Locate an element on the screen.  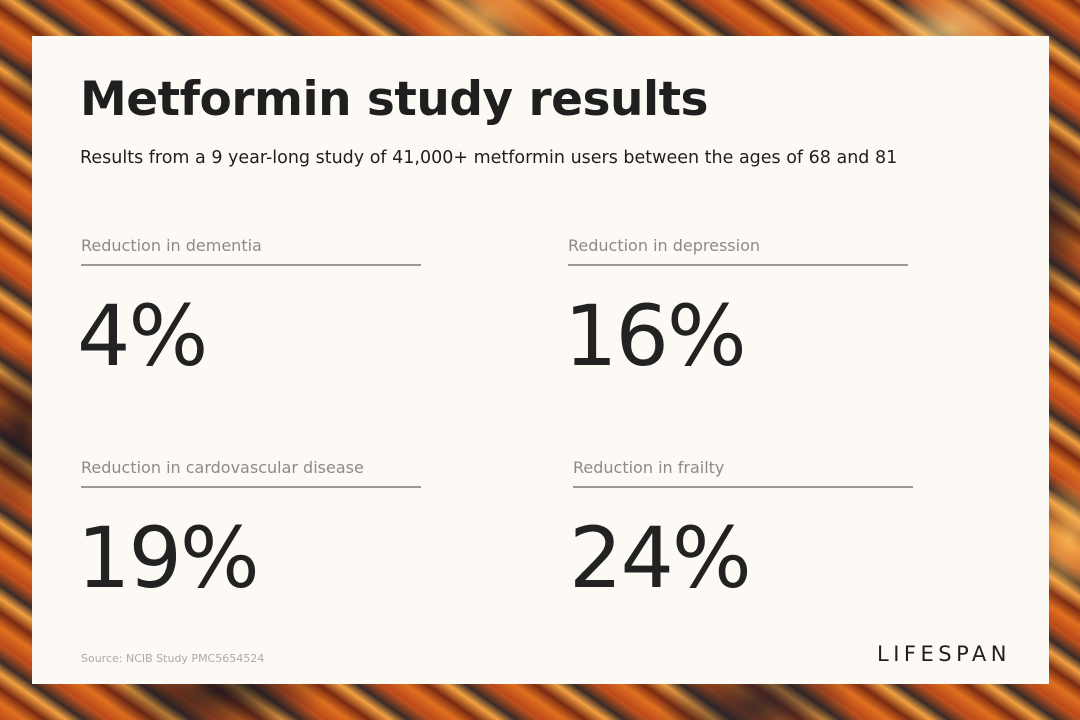
page-title: Metformin study results is located at coordinates (394, 99).